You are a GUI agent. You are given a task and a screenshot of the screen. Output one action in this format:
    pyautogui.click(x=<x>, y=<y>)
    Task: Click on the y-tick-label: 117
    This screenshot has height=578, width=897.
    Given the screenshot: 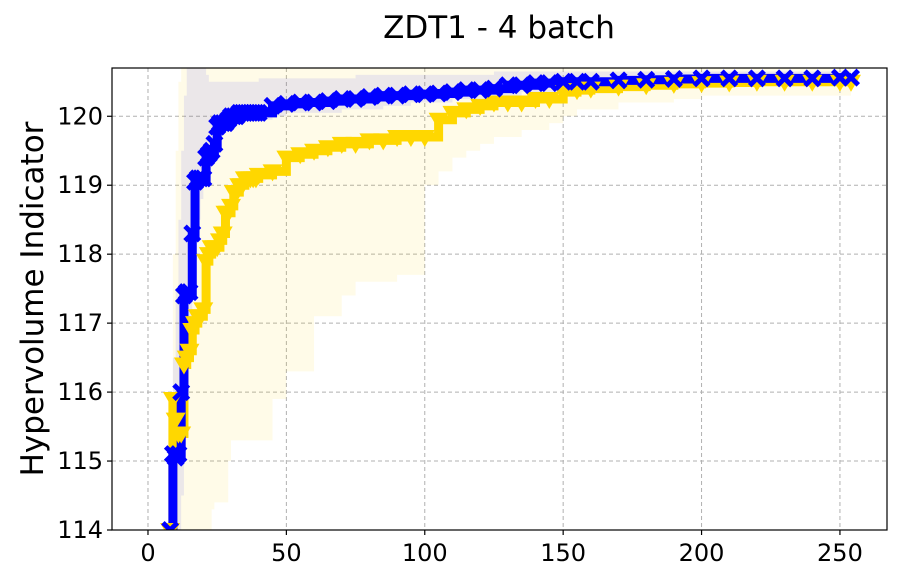 What is the action you would take?
    pyautogui.click(x=80, y=323)
    